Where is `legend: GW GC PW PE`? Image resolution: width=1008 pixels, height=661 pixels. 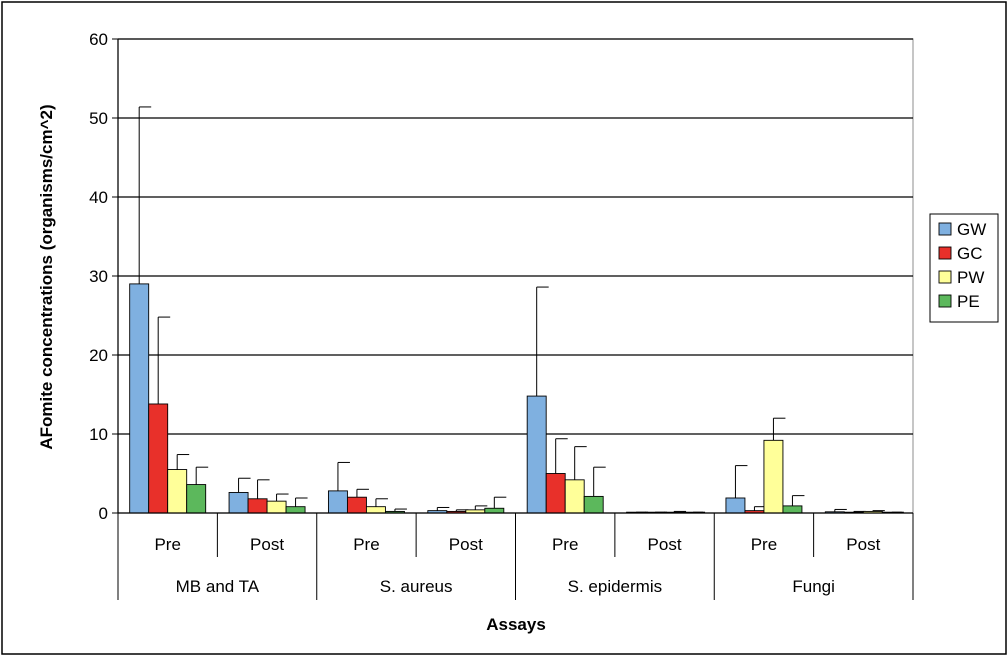
legend: GW GC PW PE is located at coordinates (964, 268).